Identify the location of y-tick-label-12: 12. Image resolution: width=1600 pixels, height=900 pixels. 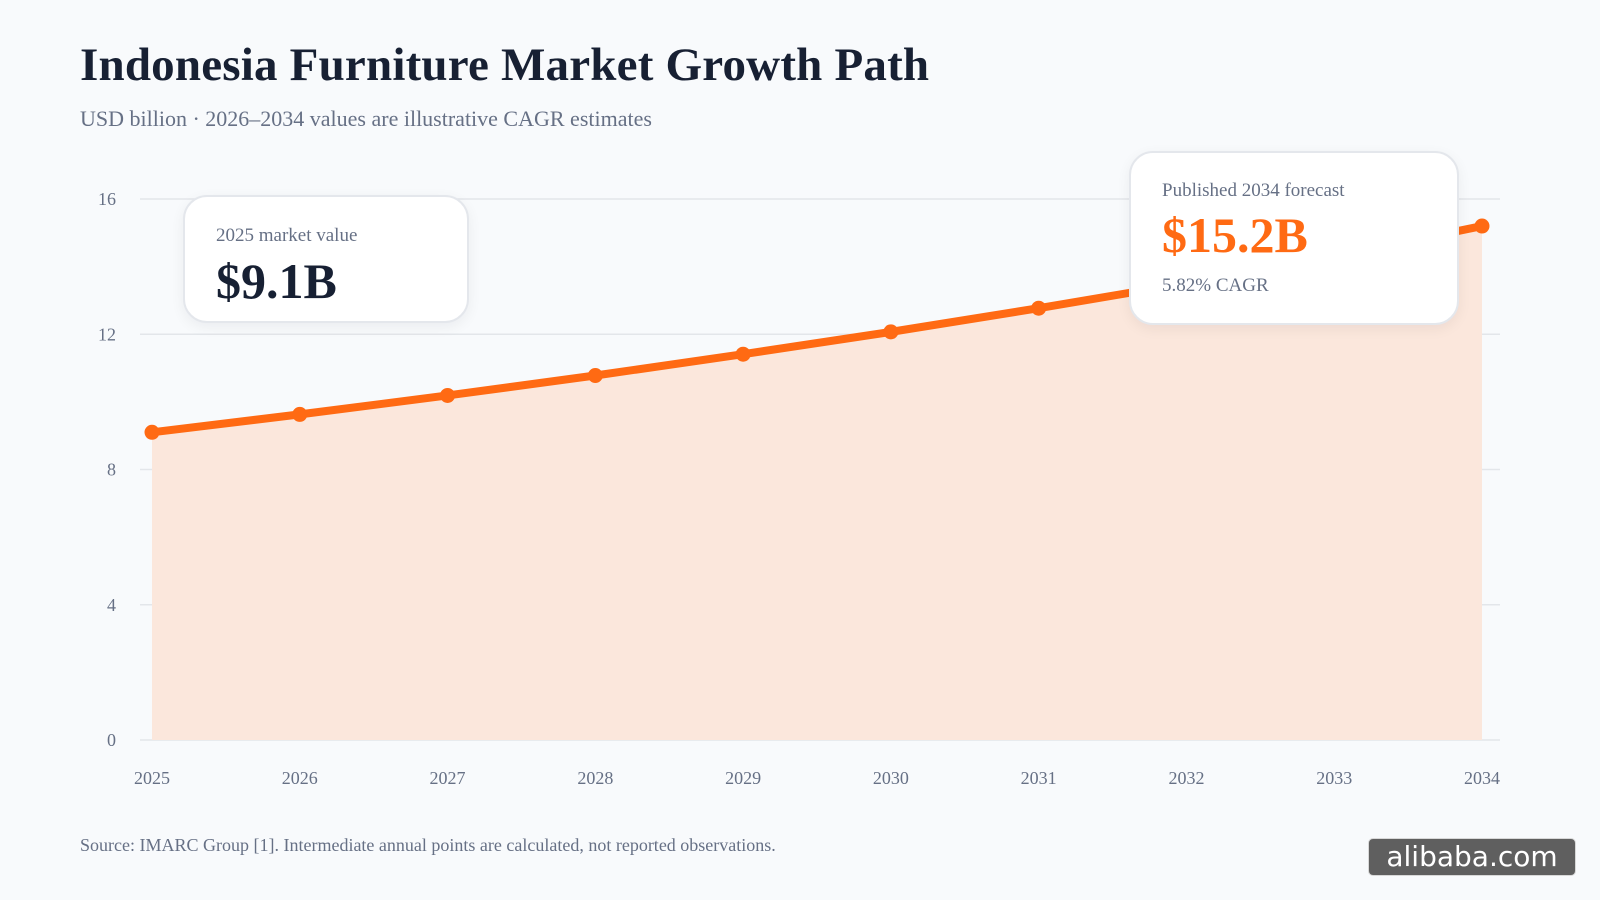
(107, 334).